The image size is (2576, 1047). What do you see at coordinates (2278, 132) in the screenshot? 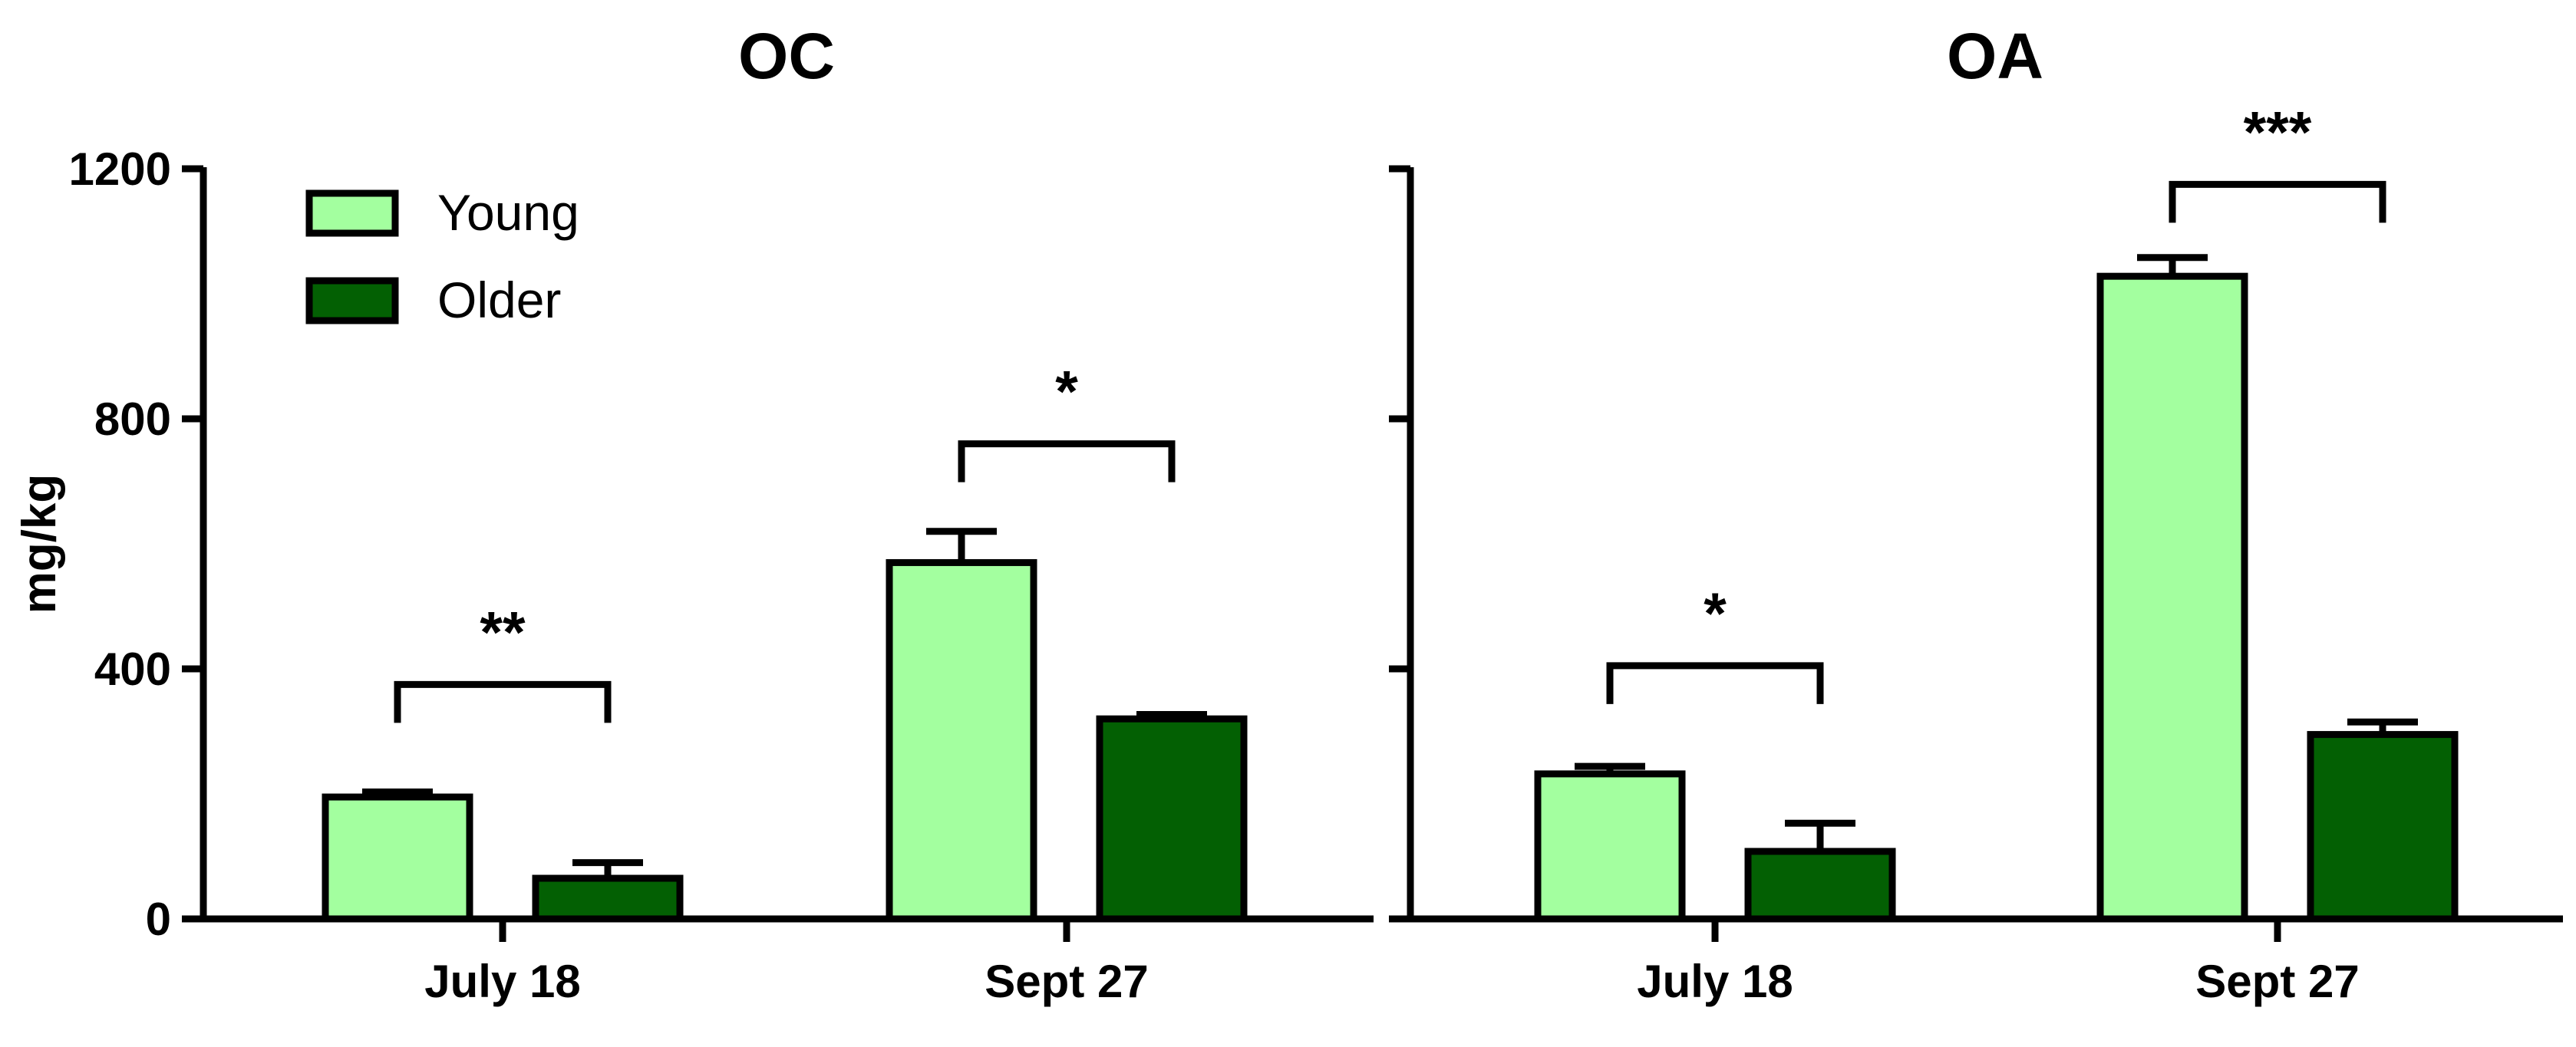
I see `significance-label: ***` at bounding box center [2278, 132].